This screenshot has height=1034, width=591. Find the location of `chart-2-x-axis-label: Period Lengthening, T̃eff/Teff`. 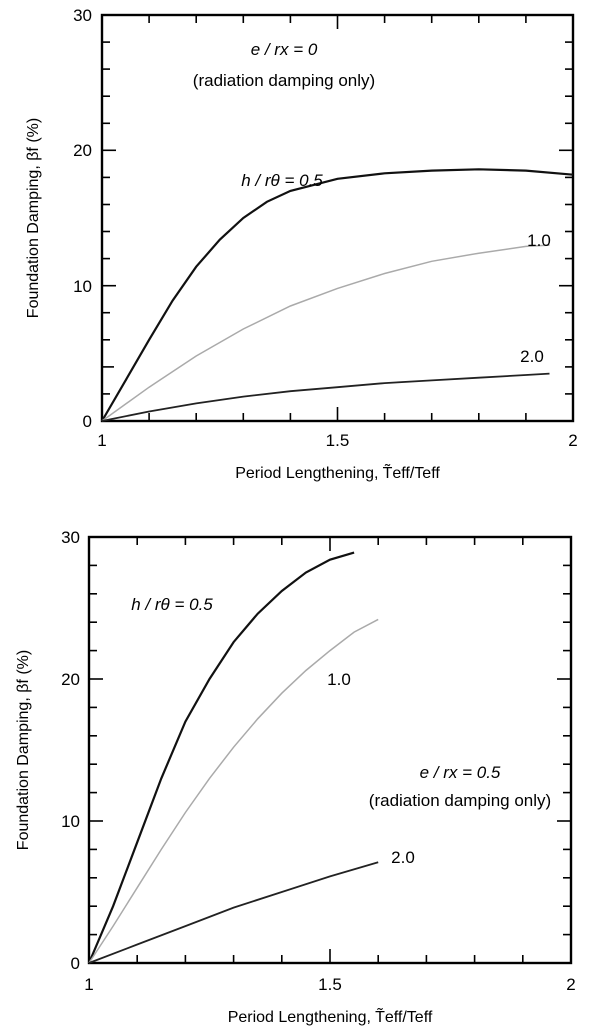

chart-2-x-axis-label: Period Lengthening, T̃eff/Teff is located at coordinates (330, 1016).